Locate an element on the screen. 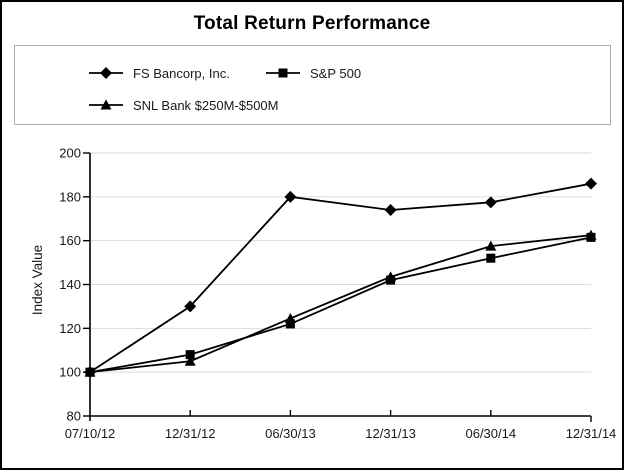 The width and height of the screenshot is (624, 470). legend-entry-sp500: S&P 500 is located at coordinates (313, 73).